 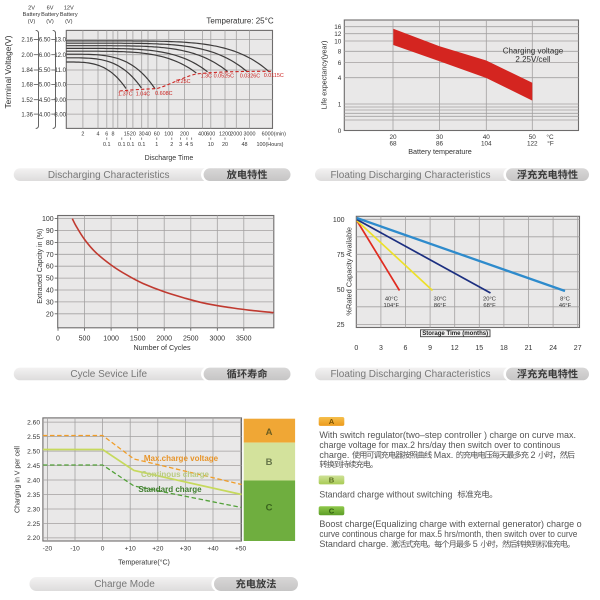 I want to click on svg-text: 2.25V/cell, so click(x=532, y=59).